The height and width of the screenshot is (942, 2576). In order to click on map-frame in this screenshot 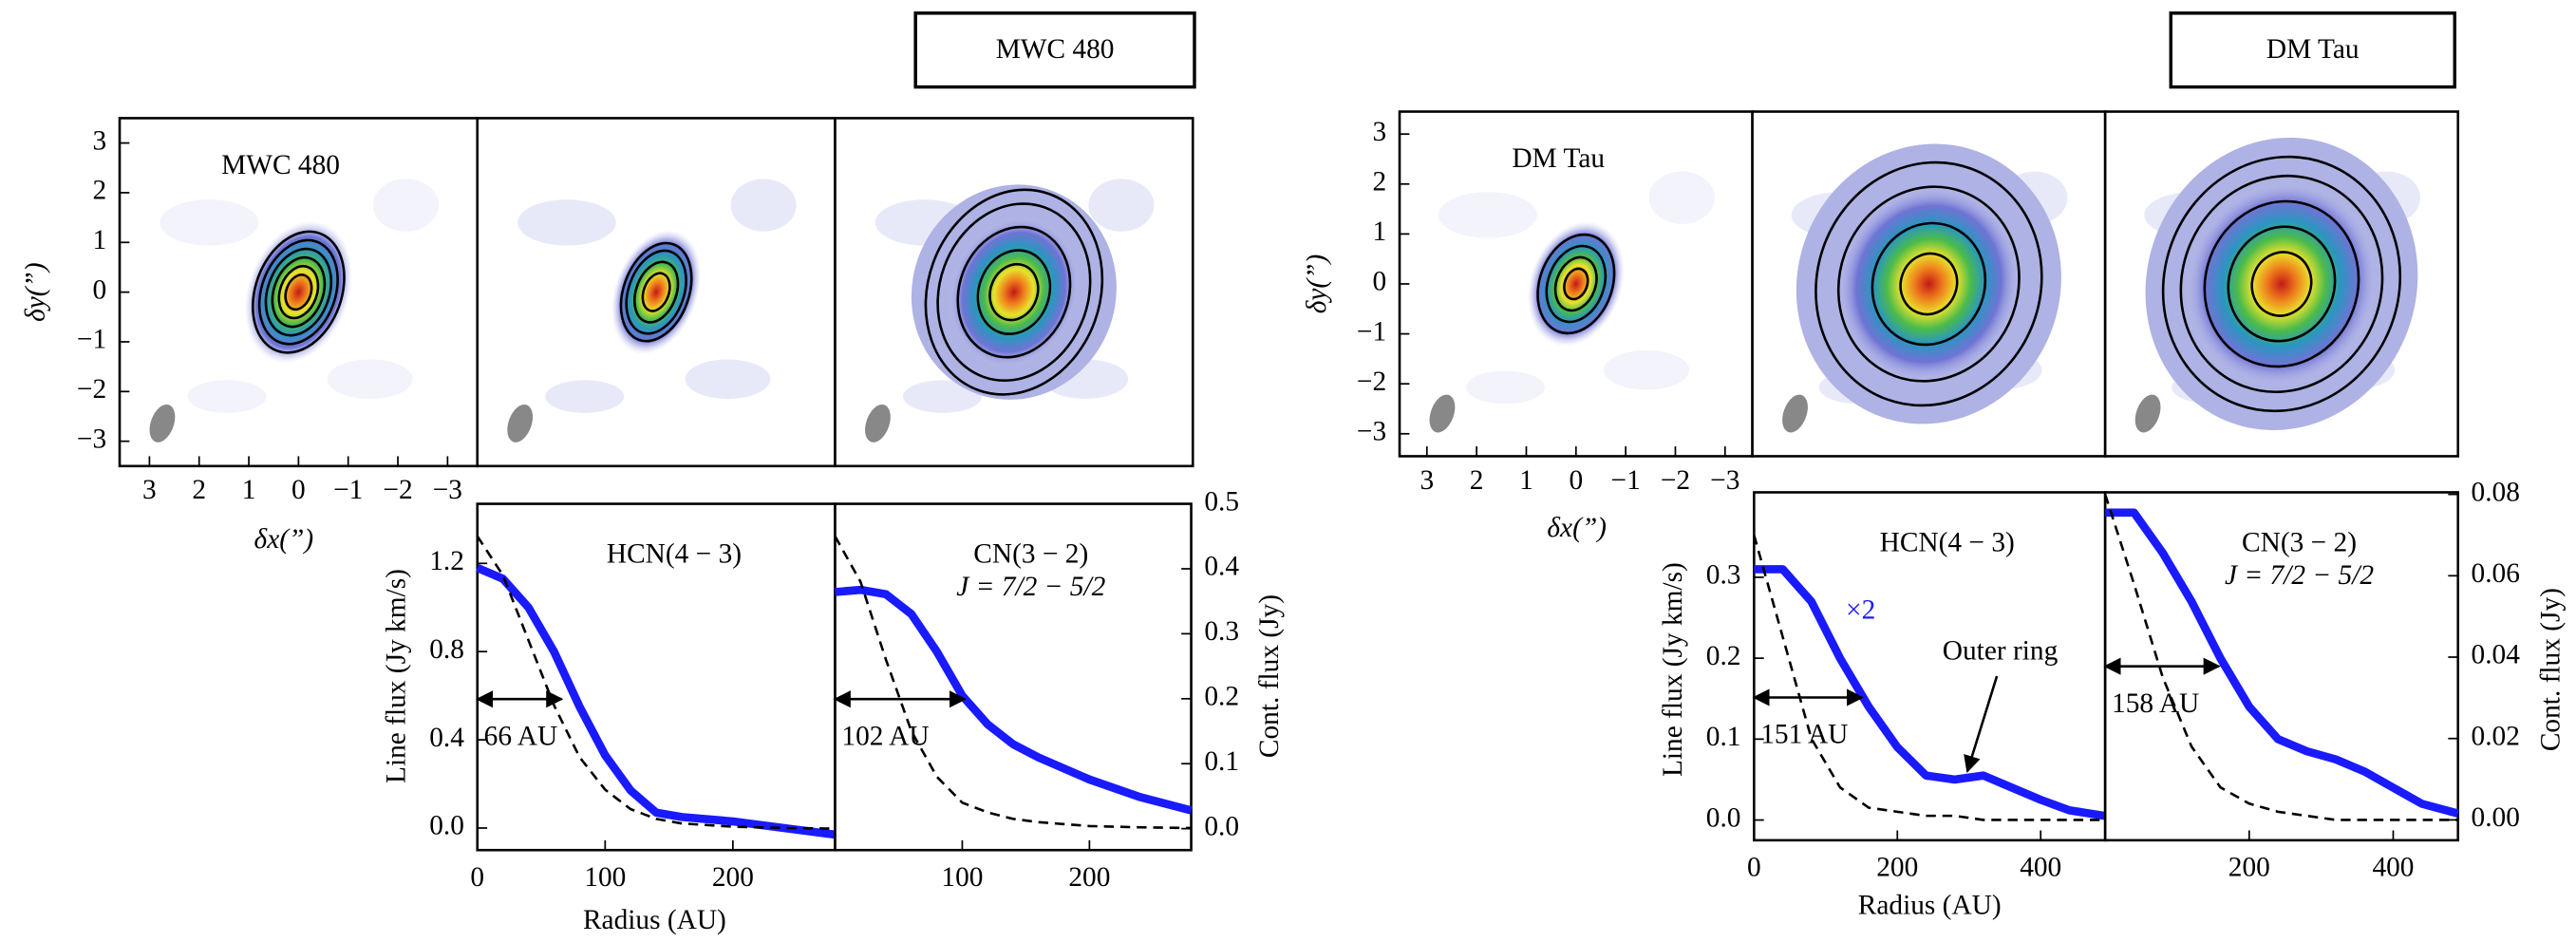, I will do `click(1014, 292)`.